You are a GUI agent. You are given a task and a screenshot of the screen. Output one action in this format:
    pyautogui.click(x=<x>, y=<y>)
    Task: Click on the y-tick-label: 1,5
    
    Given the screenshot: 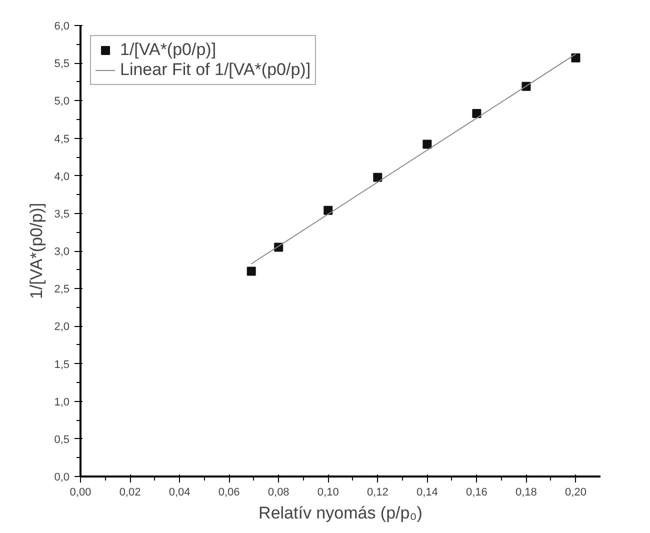 What is the action you would take?
    pyautogui.click(x=62, y=364)
    